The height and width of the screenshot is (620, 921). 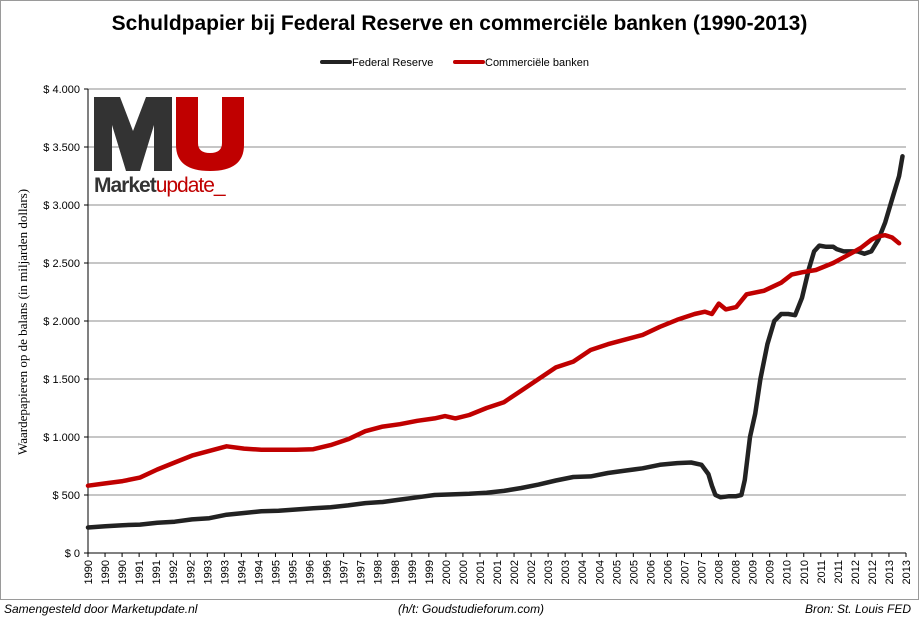 I want to click on y-tick-label: $ 2.000, so click(x=61, y=322).